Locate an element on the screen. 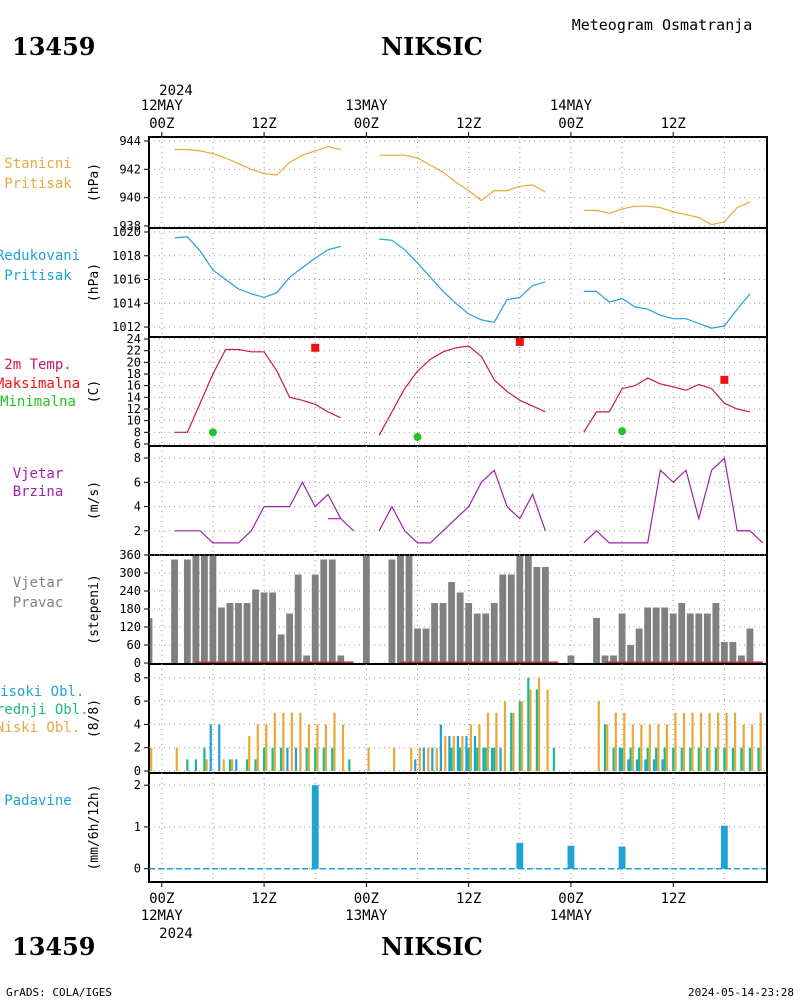 Image resolution: width=800 pixels, height=1000 pixels. y-tick-label: 942 is located at coordinates (130, 169).